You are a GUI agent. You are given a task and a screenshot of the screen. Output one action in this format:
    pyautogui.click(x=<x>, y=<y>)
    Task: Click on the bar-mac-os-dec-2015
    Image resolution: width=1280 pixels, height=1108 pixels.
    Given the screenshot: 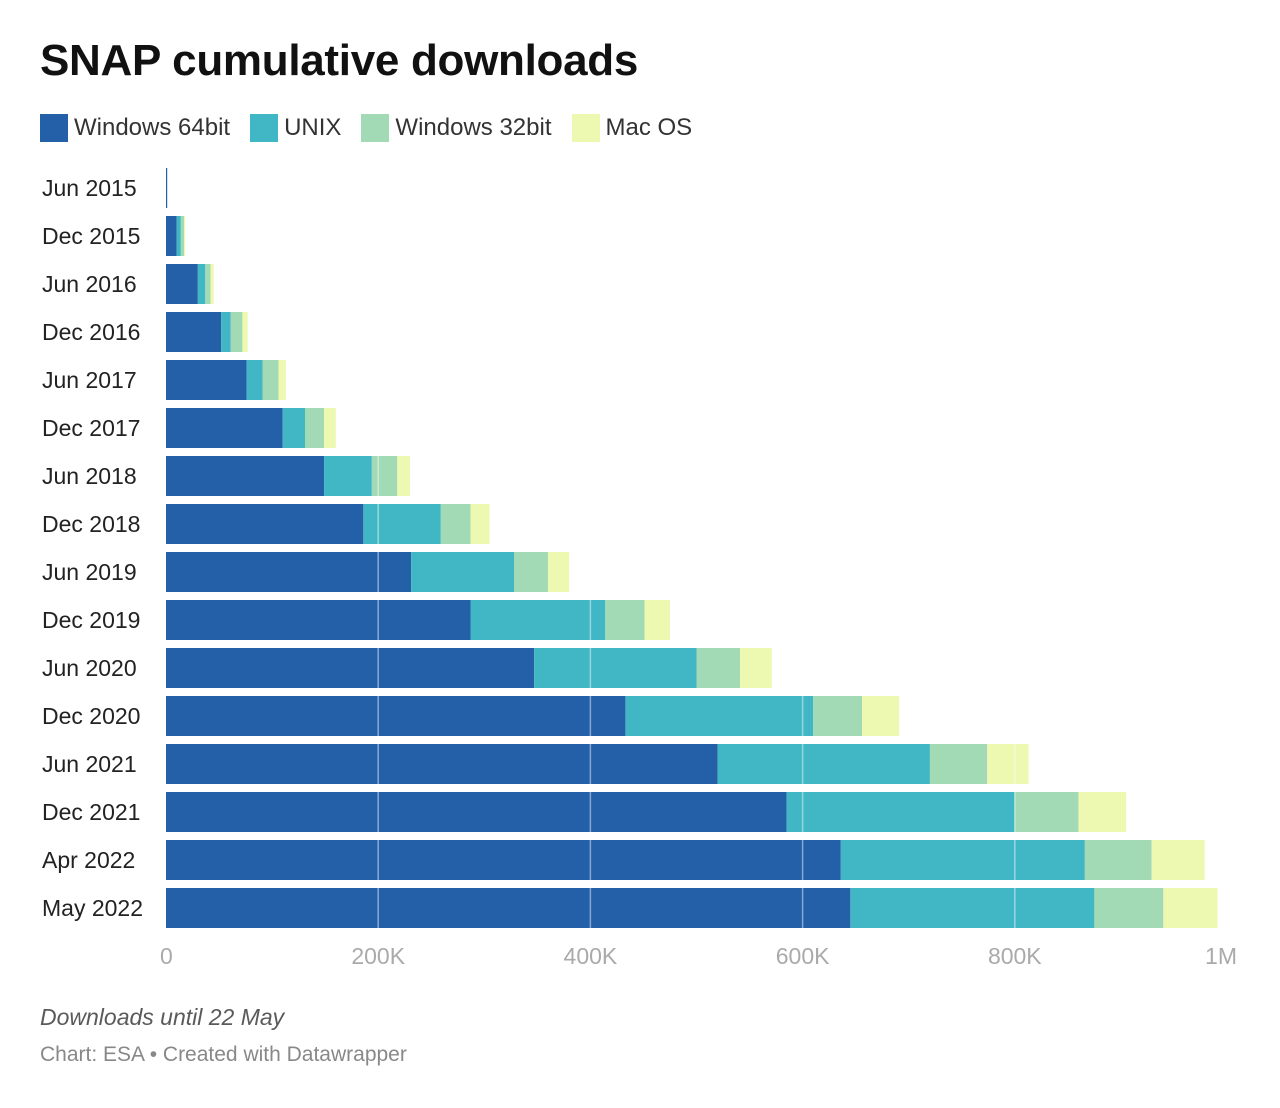 What is the action you would take?
    pyautogui.click(x=185, y=236)
    